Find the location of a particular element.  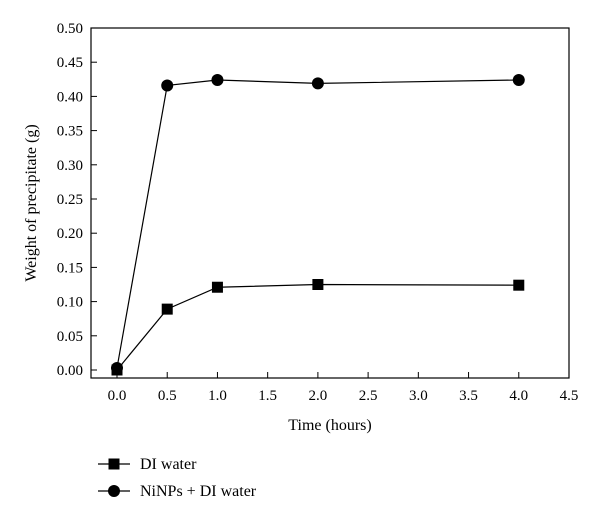

x-axis: 0.0 0.5 1.0 1.5 2.0 2.5 3.0 3.5 4.0 4.5 is located at coordinates (343, 388).